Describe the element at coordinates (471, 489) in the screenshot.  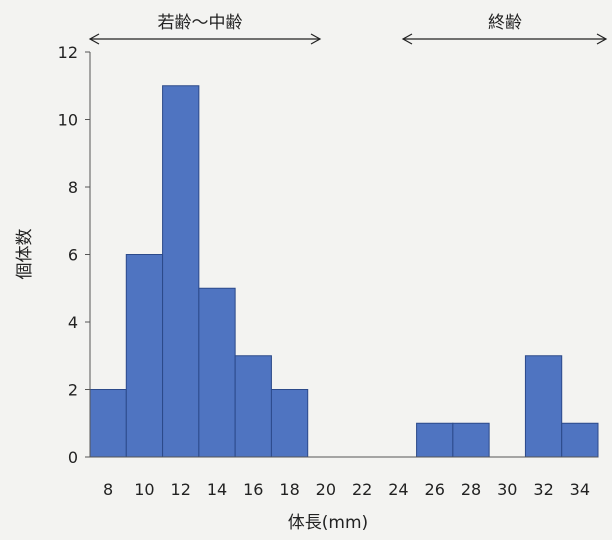
I see `x-tick-label: 28` at that location.